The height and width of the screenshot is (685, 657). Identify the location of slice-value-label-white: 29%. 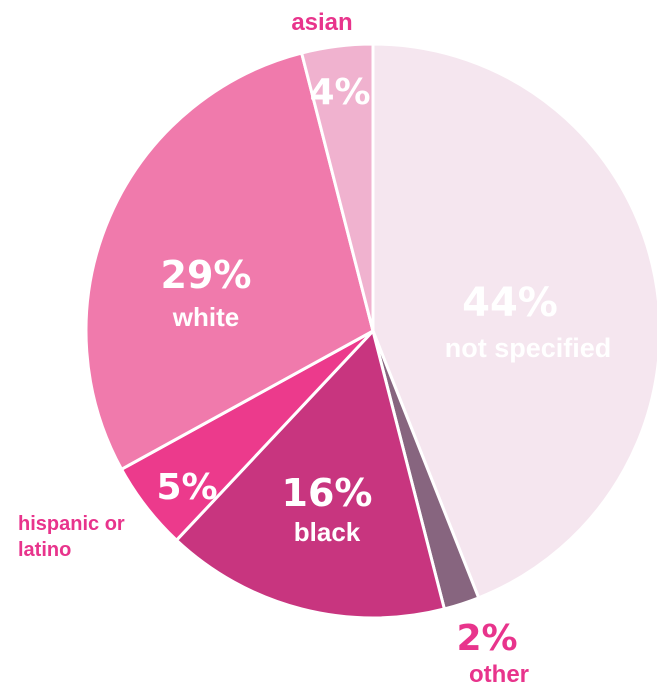
(206, 275).